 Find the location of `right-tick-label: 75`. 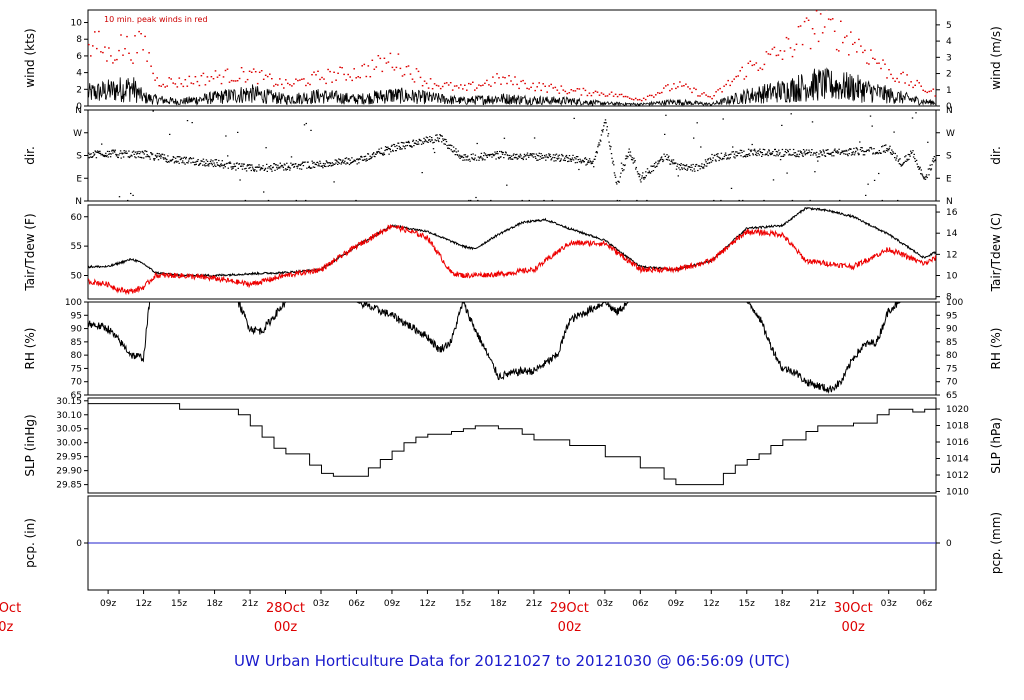

right-tick-label: 75 is located at coordinates (951, 369).